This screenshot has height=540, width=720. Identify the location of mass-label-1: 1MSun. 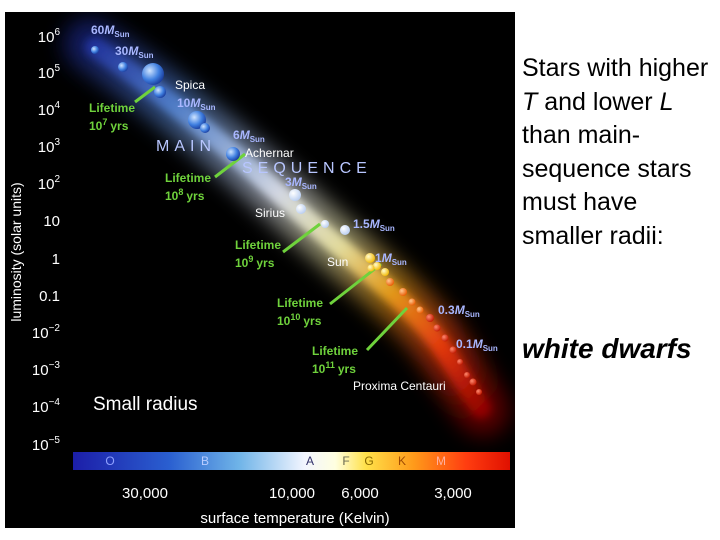
(391, 259).